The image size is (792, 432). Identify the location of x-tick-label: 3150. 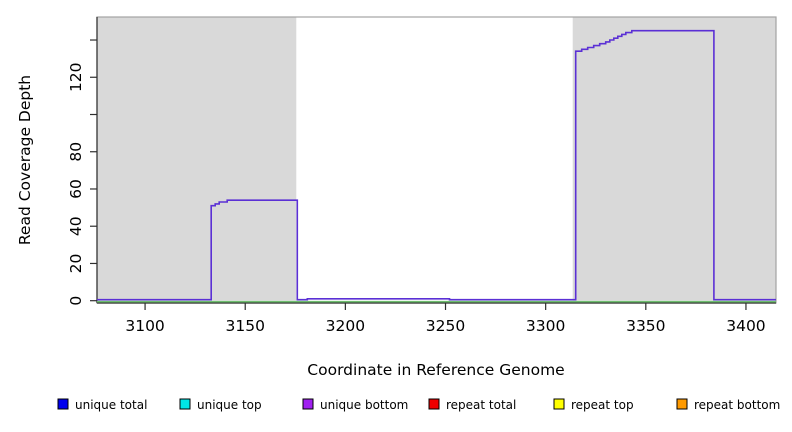
(244, 326).